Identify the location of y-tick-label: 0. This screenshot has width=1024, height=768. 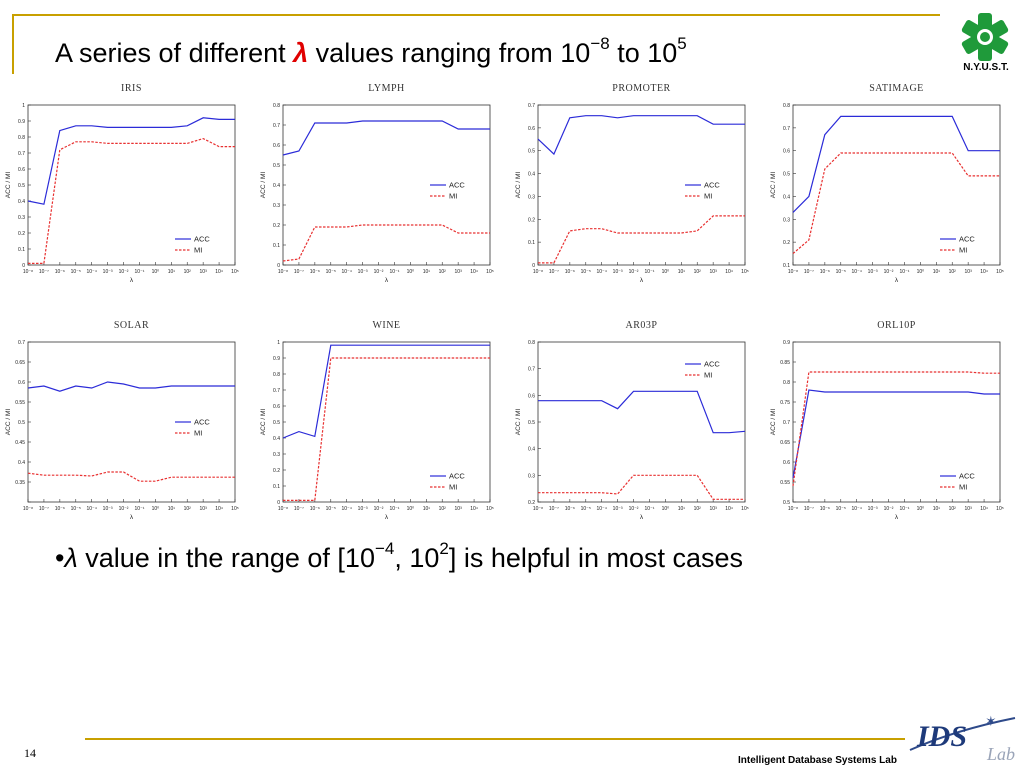
(278, 266).